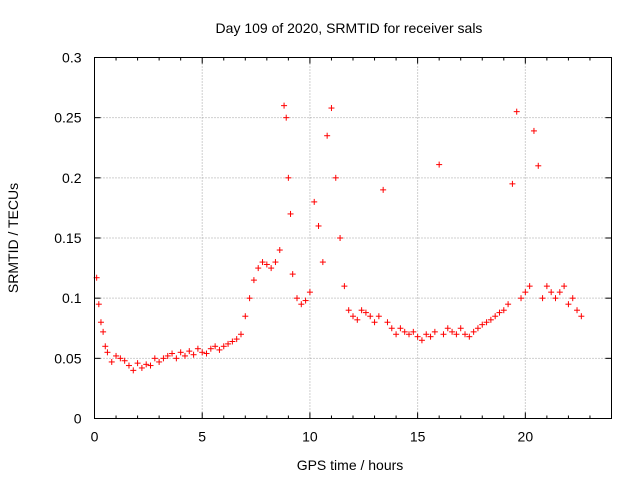  What do you see at coordinates (310, 437) in the screenshot?
I see `x-tick-label: 10` at bounding box center [310, 437].